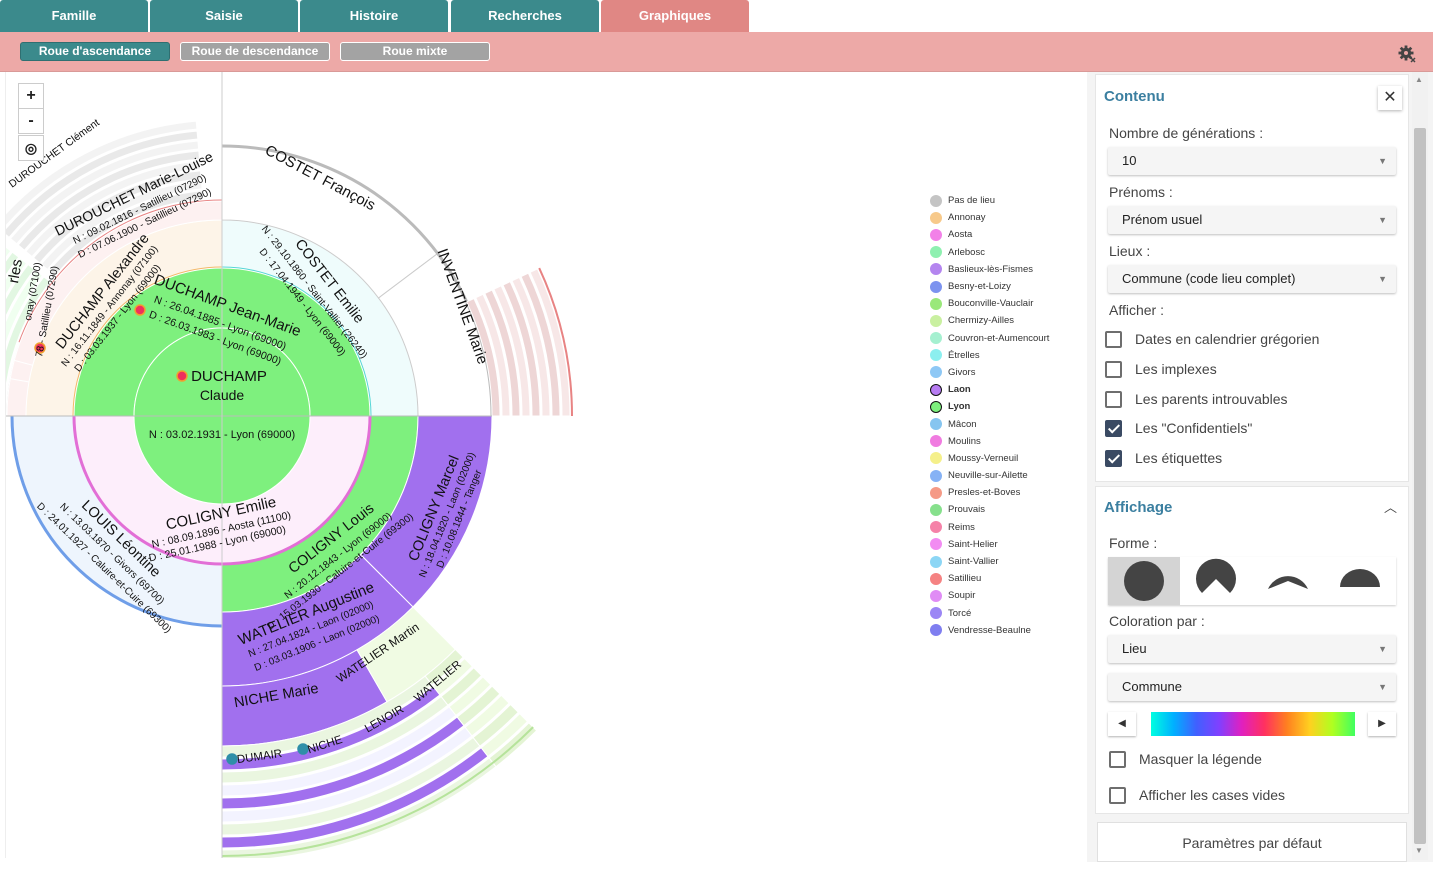  I want to click on legend-item: Besny-et-Loizy, so click(989, 286).